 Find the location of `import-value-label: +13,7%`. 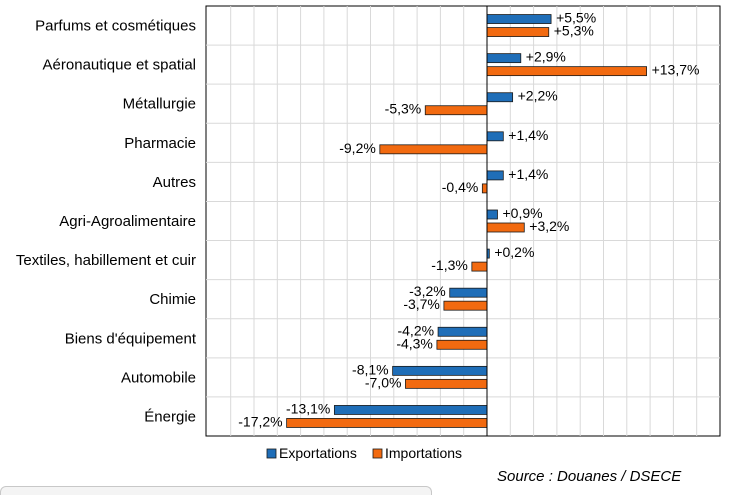

import-value-label: +13,7% is located at coordinates (676, 70).